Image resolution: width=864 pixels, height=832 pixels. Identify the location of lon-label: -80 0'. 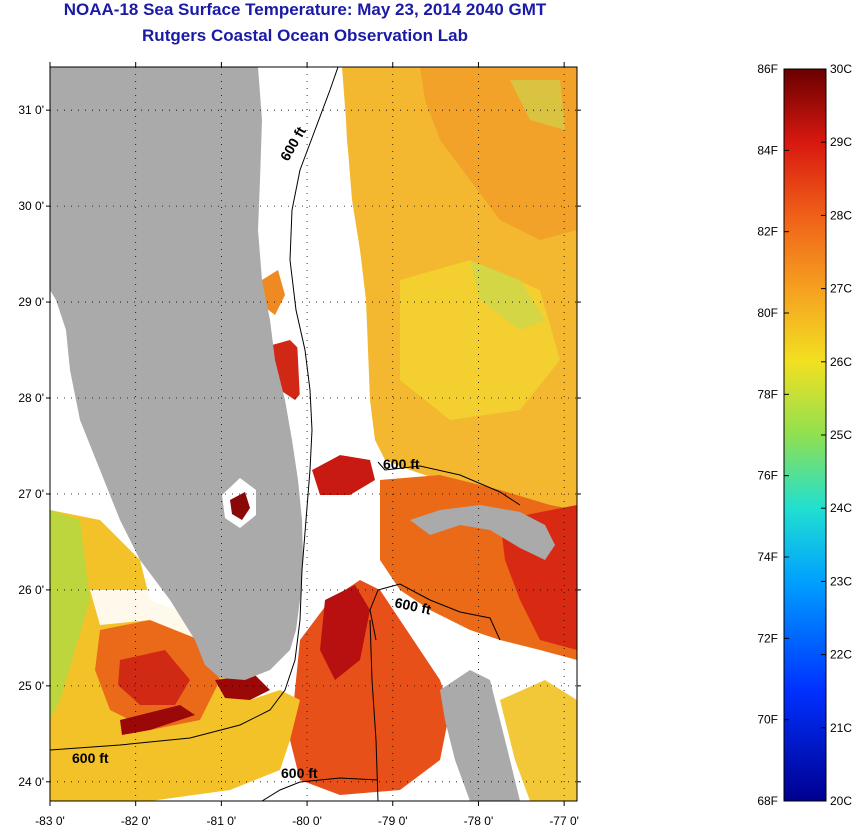
(307, 821).